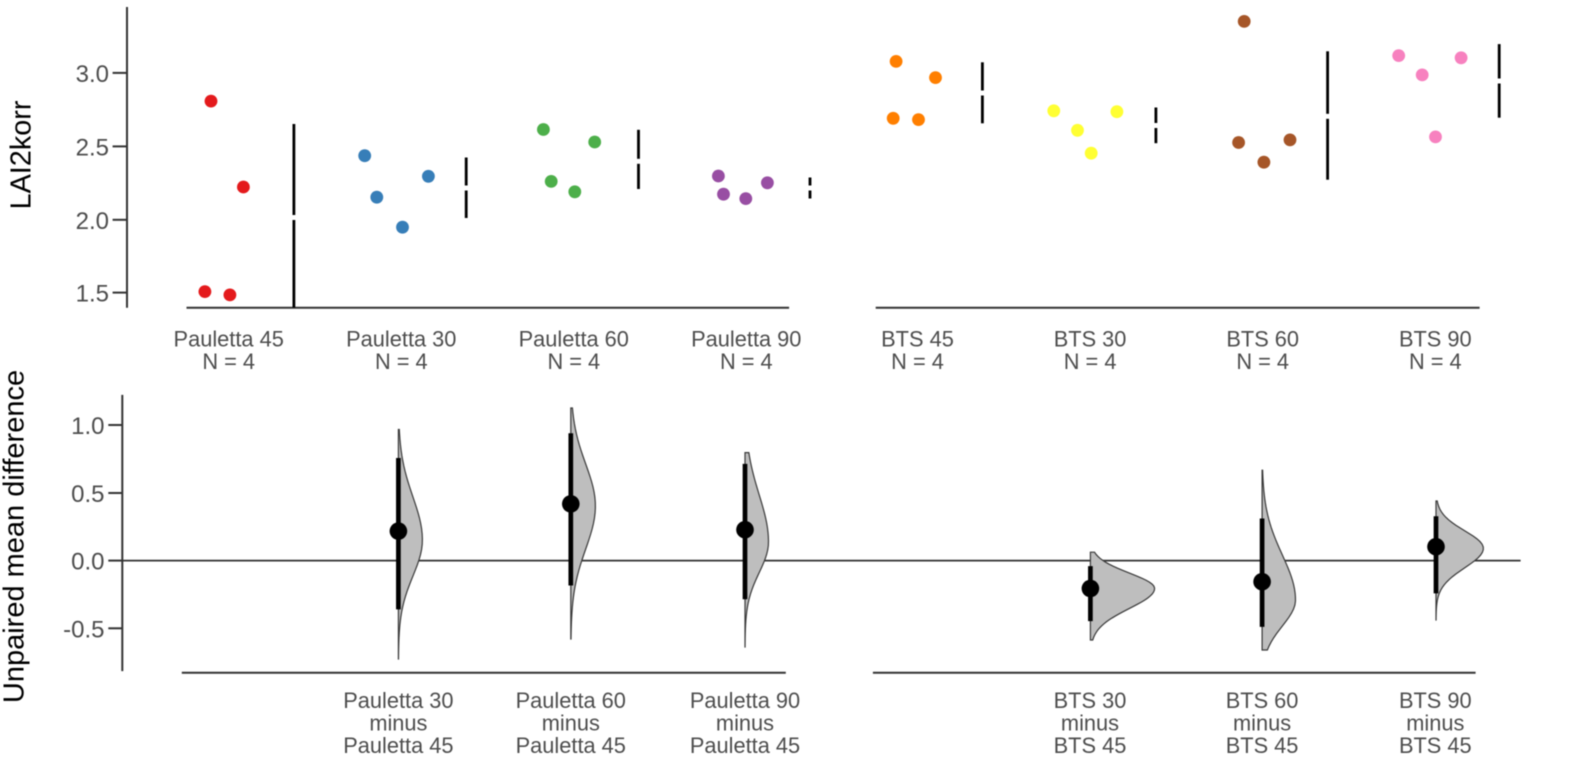 This screenshot has width=1572, height=771. I want to click on svg-text: 1.5, so click(92, 294).